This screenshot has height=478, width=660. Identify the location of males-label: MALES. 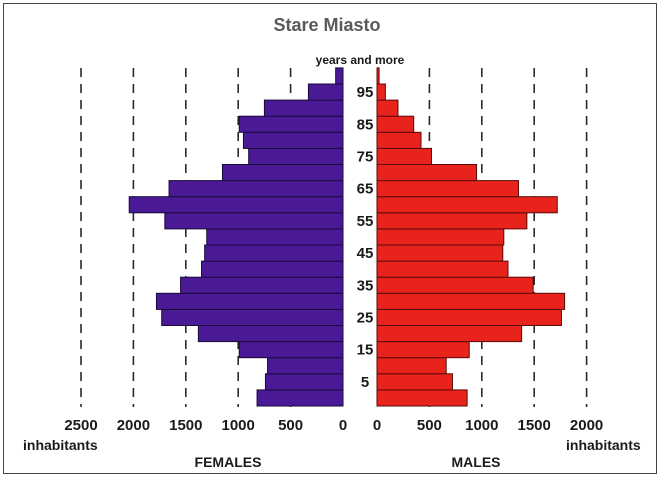
(476, 462).